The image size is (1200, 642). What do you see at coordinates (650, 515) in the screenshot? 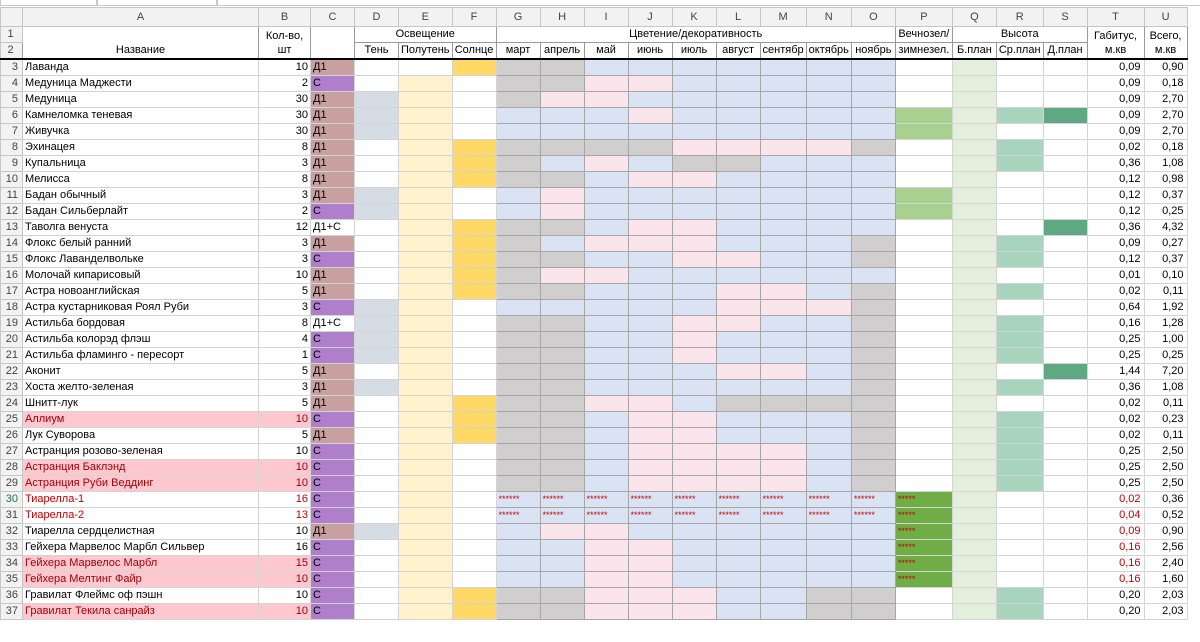
I see `month-cell-3: ******` at bounding box center [650, 515].